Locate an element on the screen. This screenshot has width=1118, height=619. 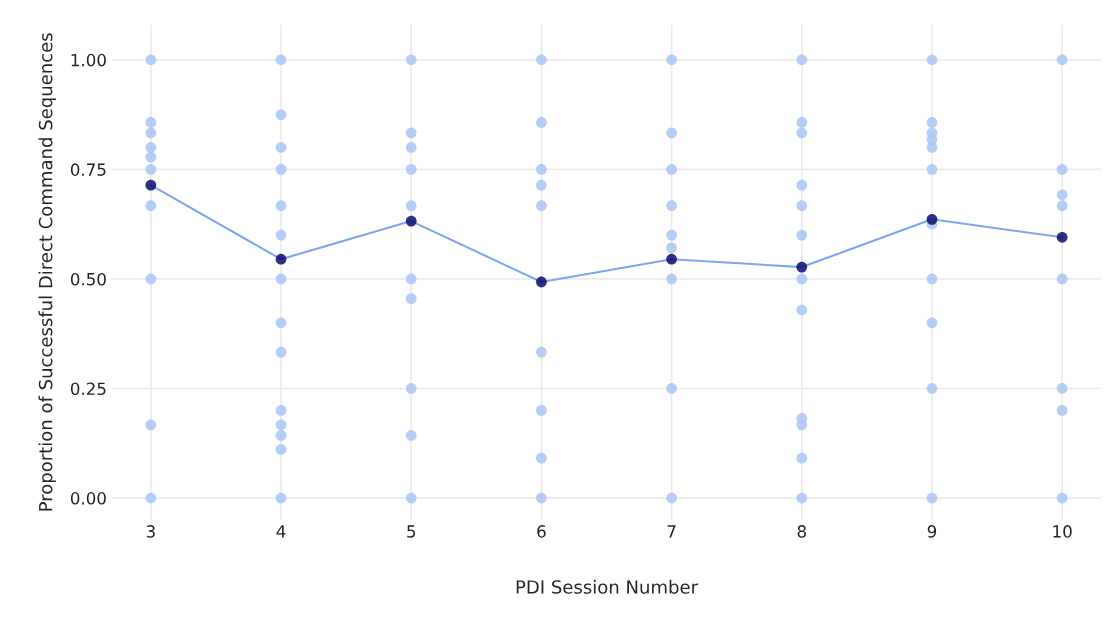
x-tick-label: 8 is located at coordinates (801, 531).